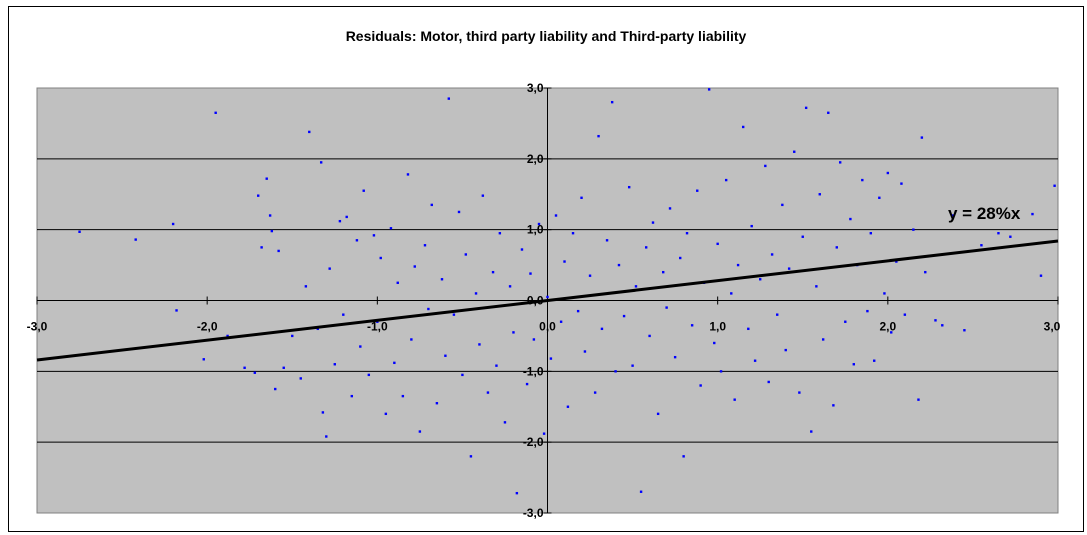 This screenshot has width=1087, height=535. What do you see at coordinates (1052, 327) in the screenshot?
I see `x-tick-label: 3,0` at bounding box center [1052, 327].